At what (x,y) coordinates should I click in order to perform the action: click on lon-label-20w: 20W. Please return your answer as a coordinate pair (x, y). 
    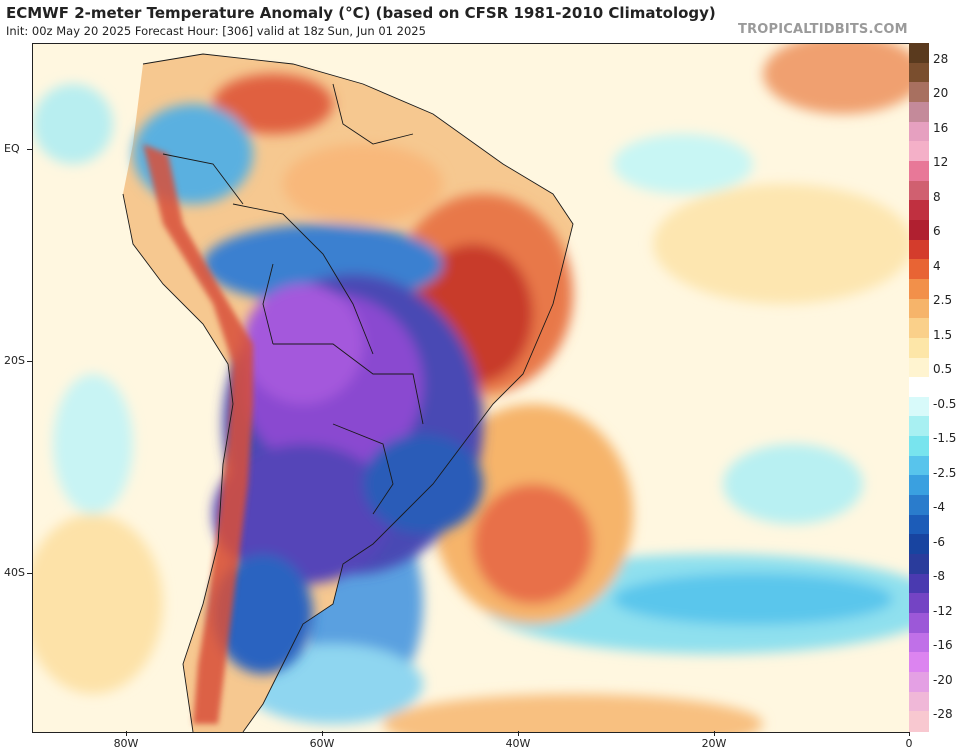
    Looking at the image, I should click on (714, 743).